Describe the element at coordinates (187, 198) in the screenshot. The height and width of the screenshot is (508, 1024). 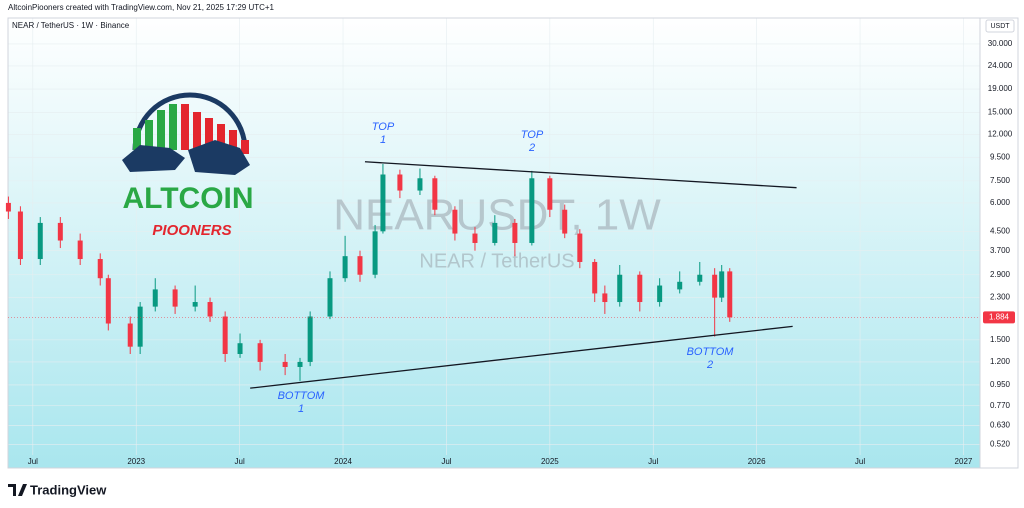
I see `logo-title: ALTCOIN` at that location.